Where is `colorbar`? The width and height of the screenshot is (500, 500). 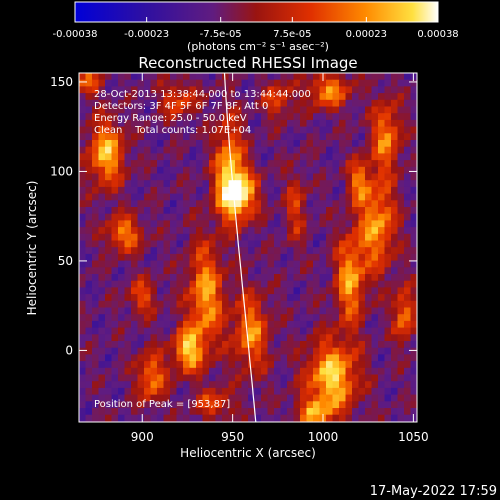 colorbar is located at coordinates (256, 12).